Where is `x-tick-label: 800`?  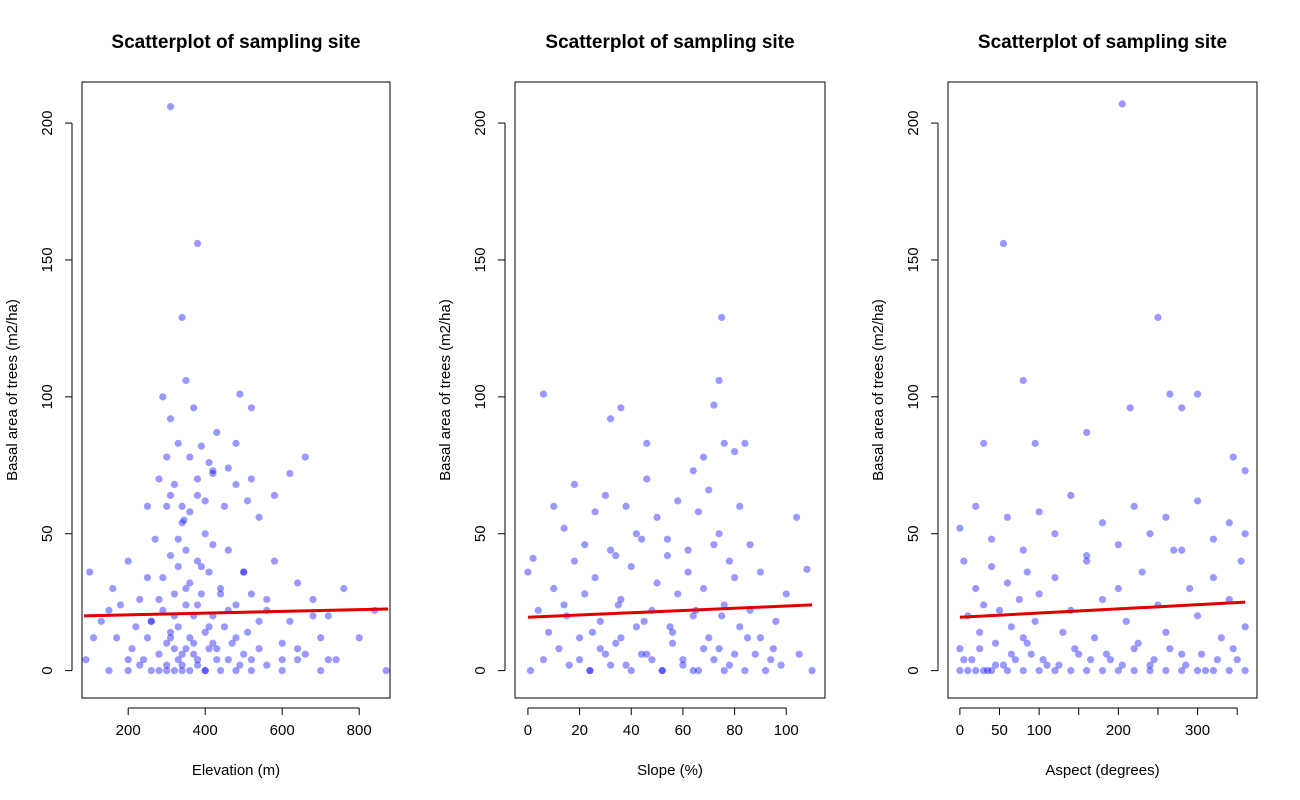 x-tick-label: 800 is located at coordinates (359, 730).